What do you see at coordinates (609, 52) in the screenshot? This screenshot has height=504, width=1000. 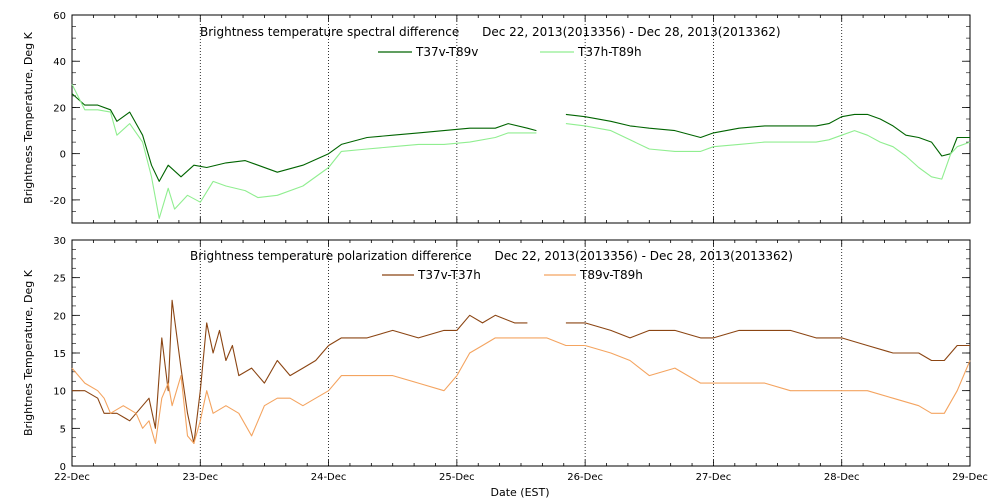 I see `legend-label-t37h-t89h: T37h-T89h` at bounding box center [609, 52].